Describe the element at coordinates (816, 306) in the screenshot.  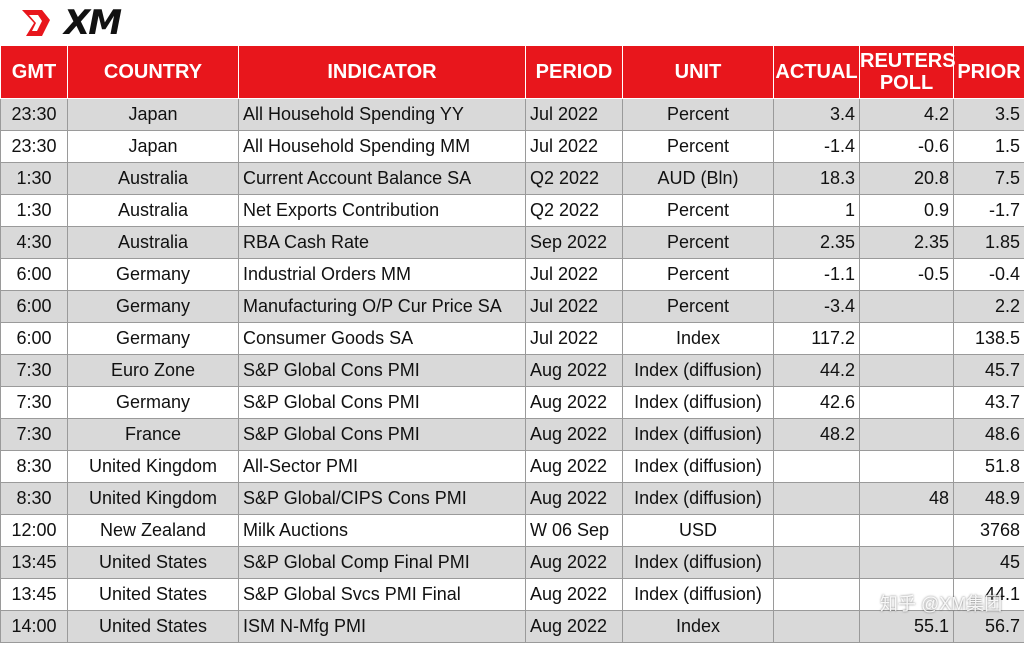
I see `cell-actual: -3.4` at that location.